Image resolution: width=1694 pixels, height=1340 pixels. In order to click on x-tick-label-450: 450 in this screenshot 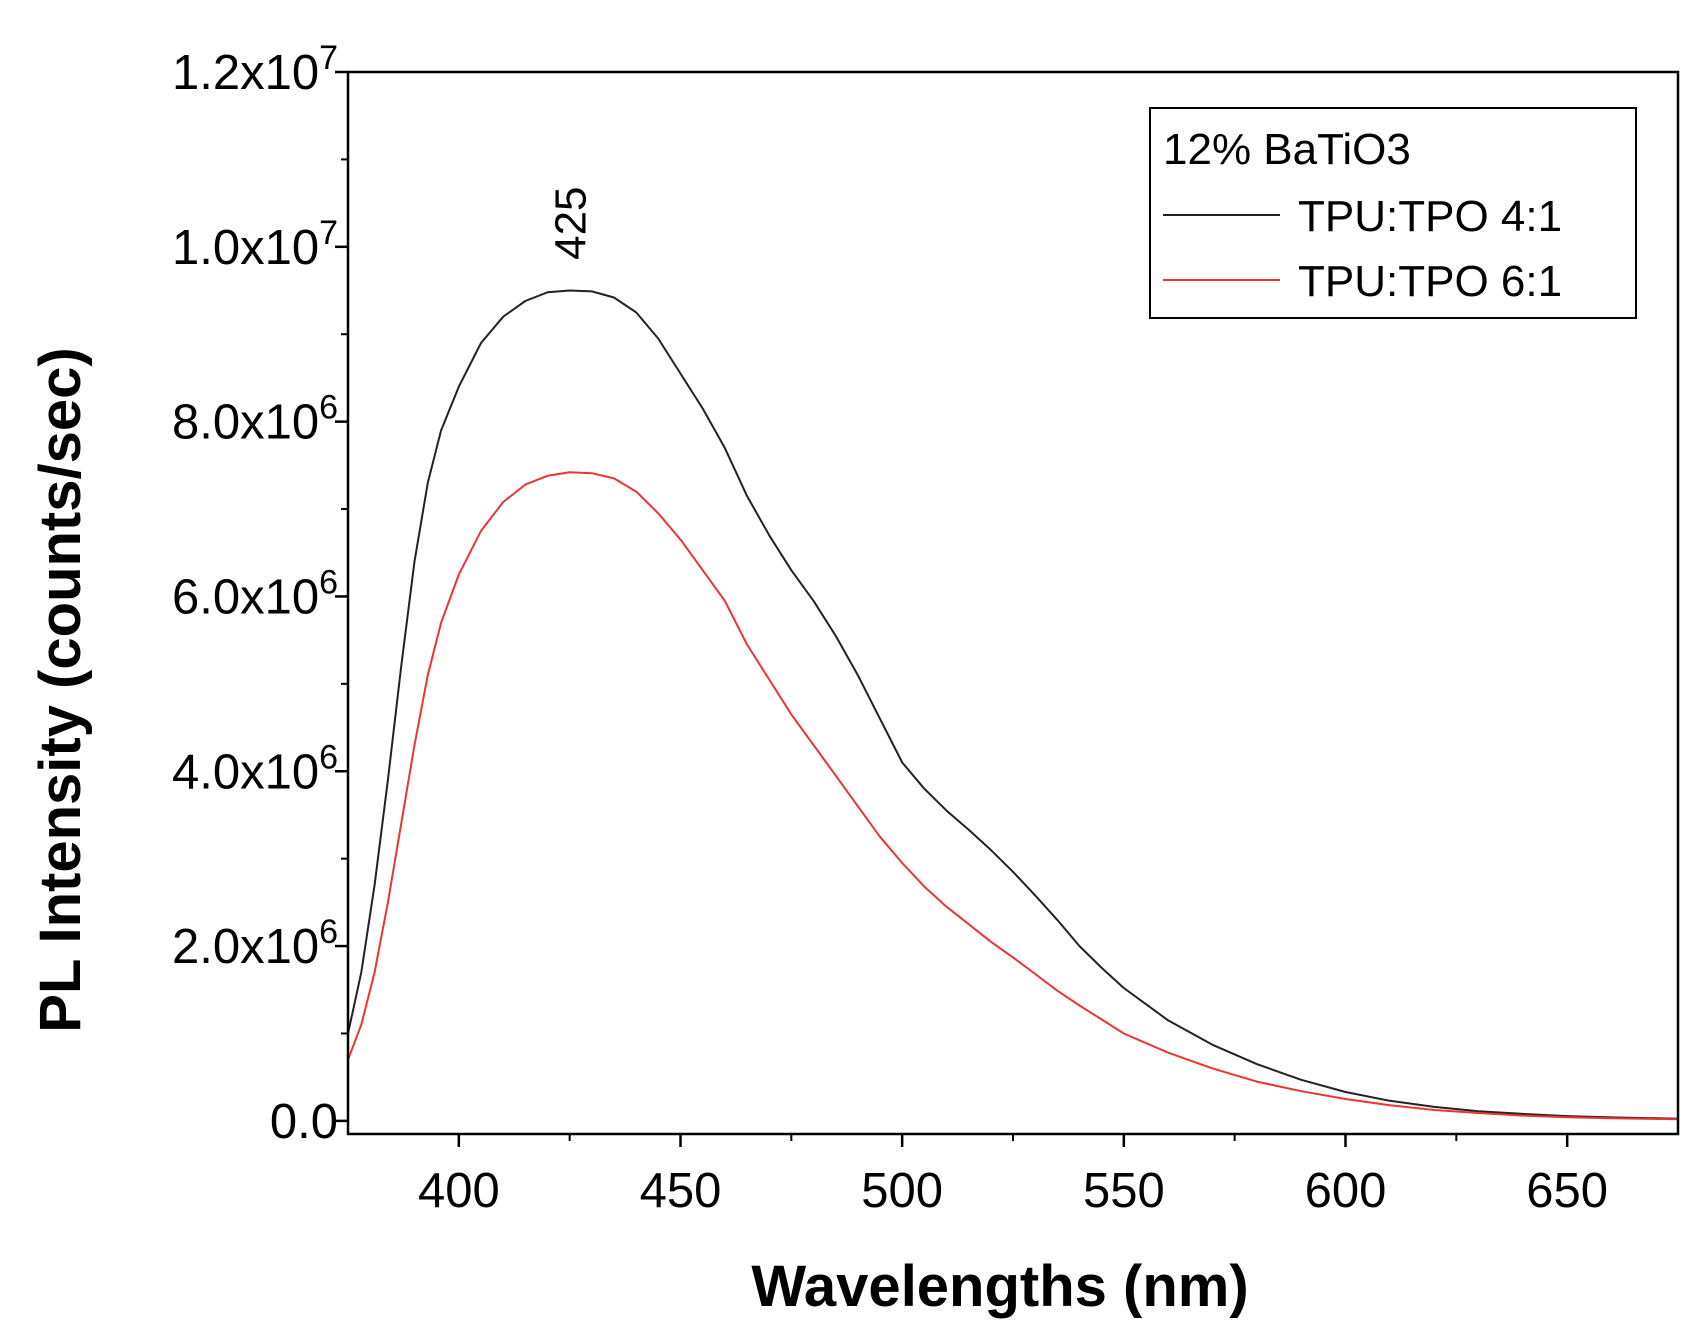, I will do `click(681, 1191)`.